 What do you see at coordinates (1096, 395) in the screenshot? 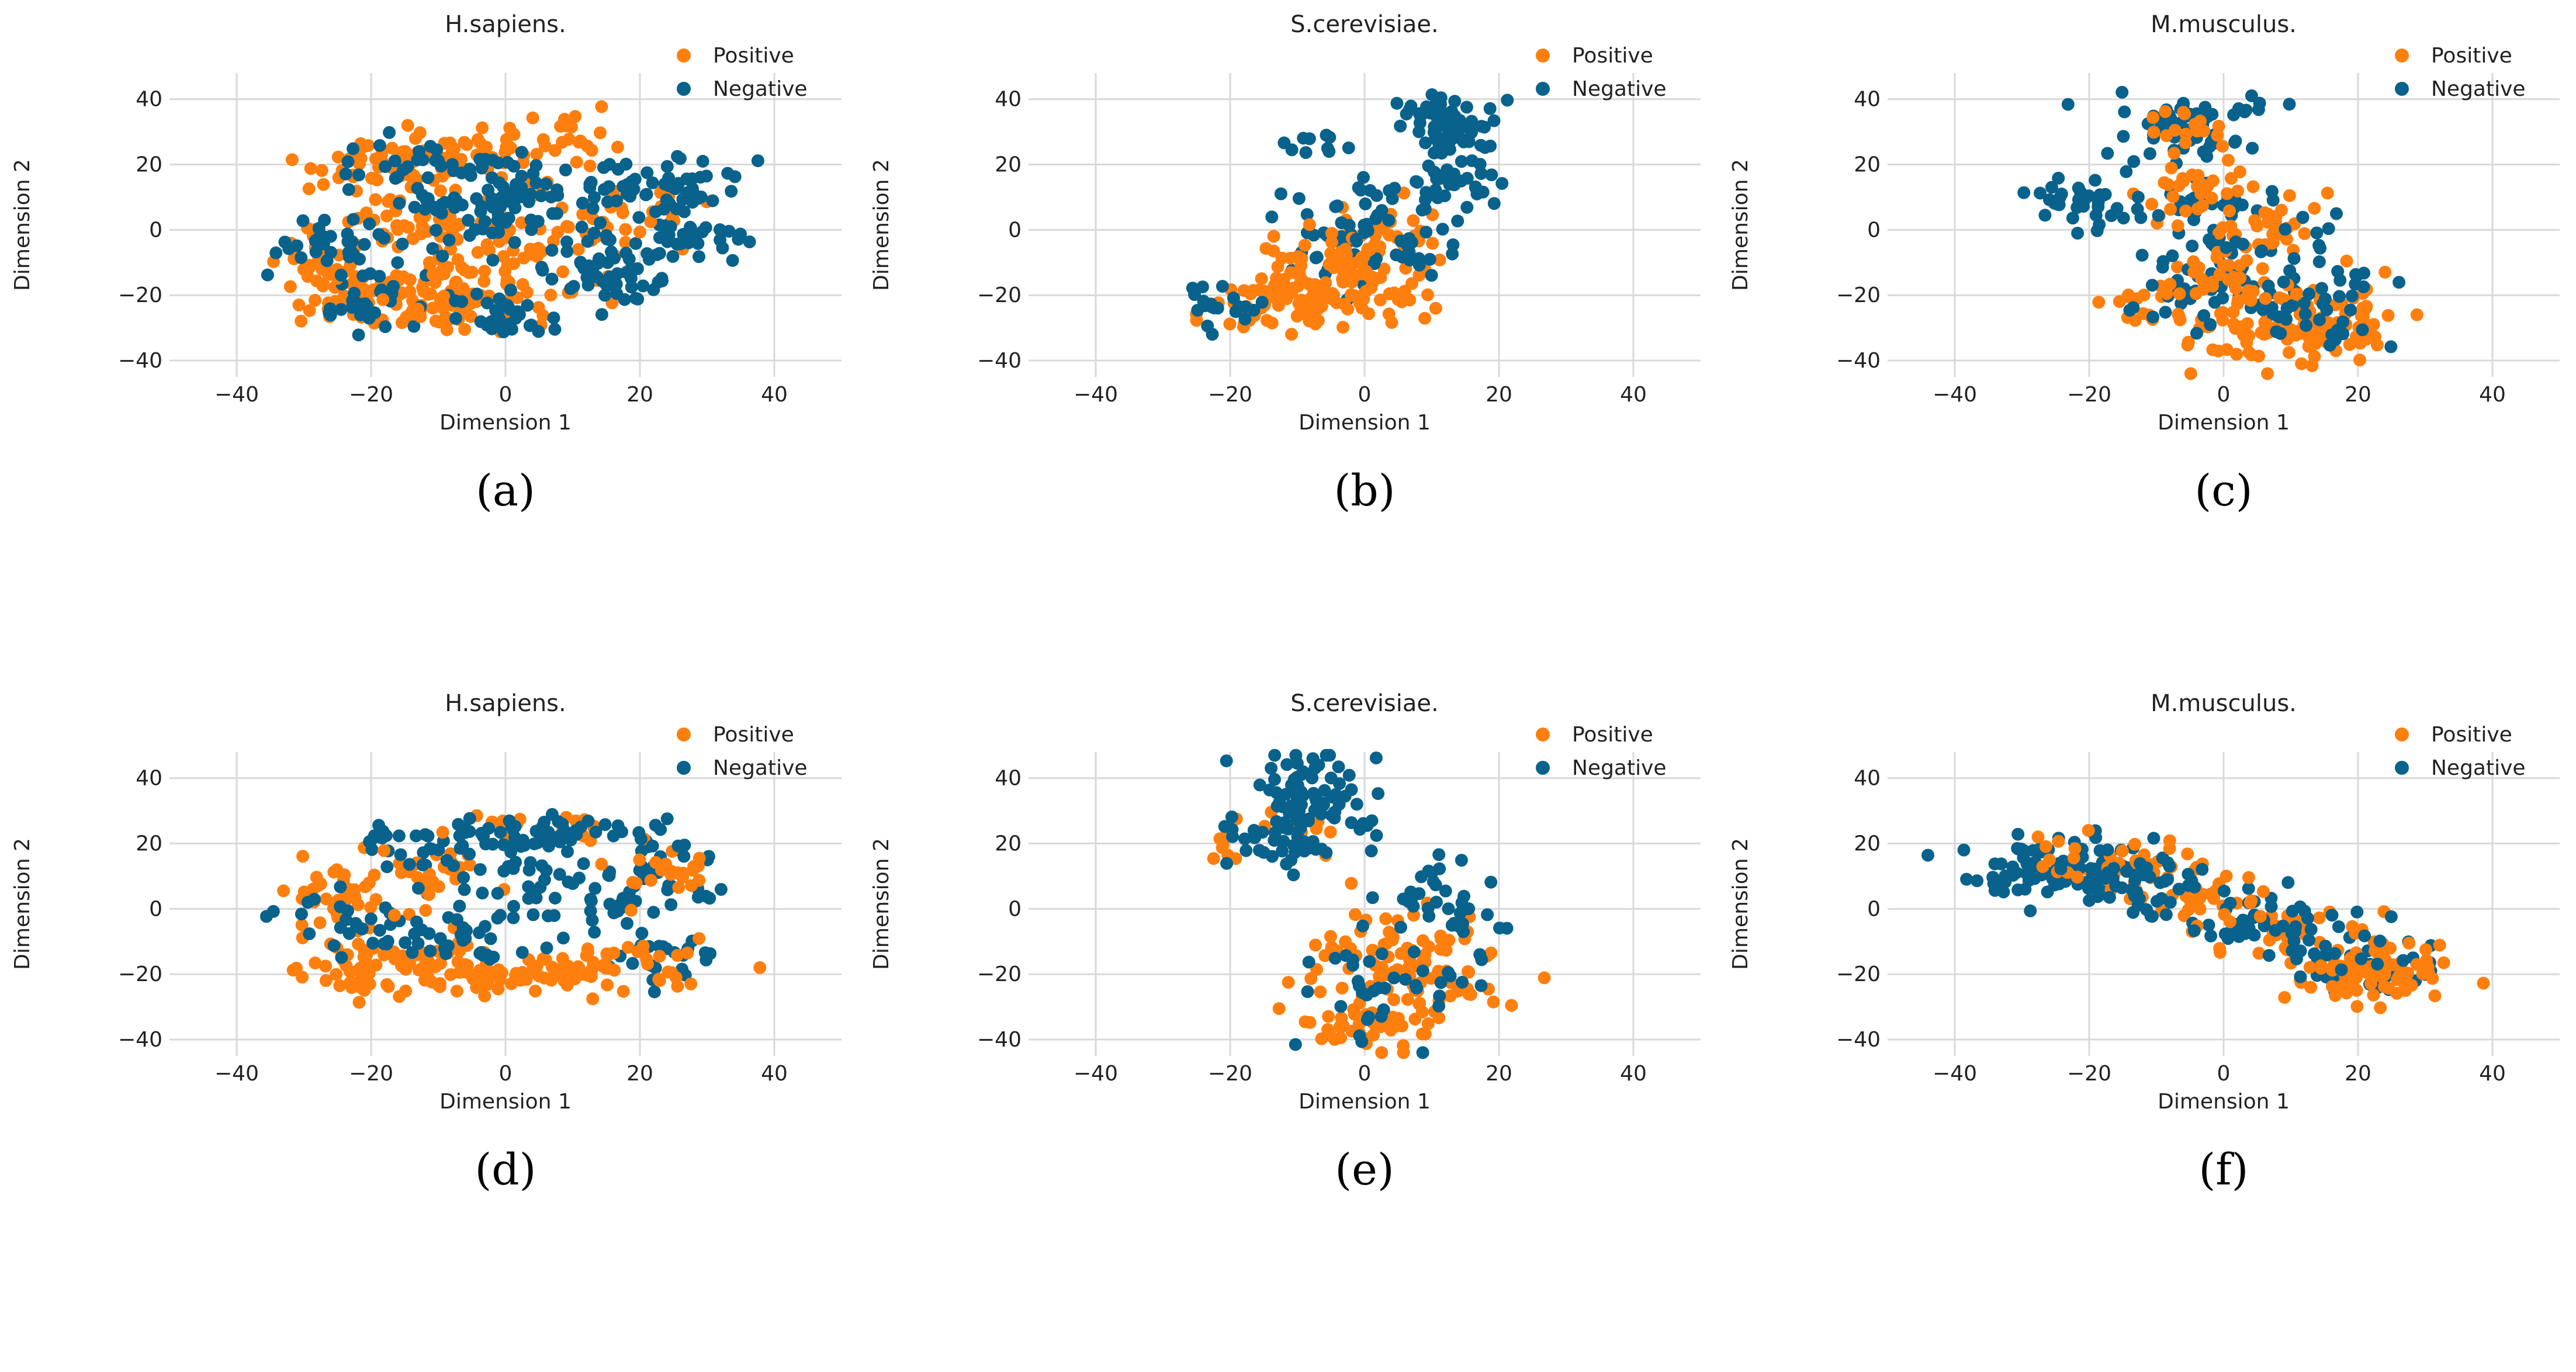
I see `x-tick-label: −40` at bounding box center [1096, 395].